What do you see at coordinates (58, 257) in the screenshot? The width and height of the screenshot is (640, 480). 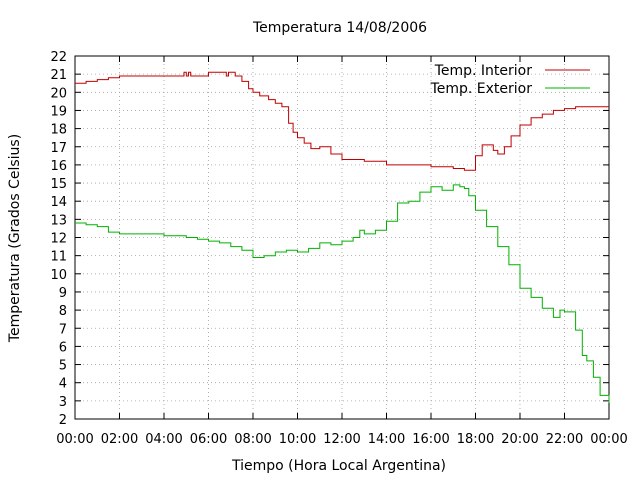 I see `y-tick-label: 11` at bounding box center [58, 257].